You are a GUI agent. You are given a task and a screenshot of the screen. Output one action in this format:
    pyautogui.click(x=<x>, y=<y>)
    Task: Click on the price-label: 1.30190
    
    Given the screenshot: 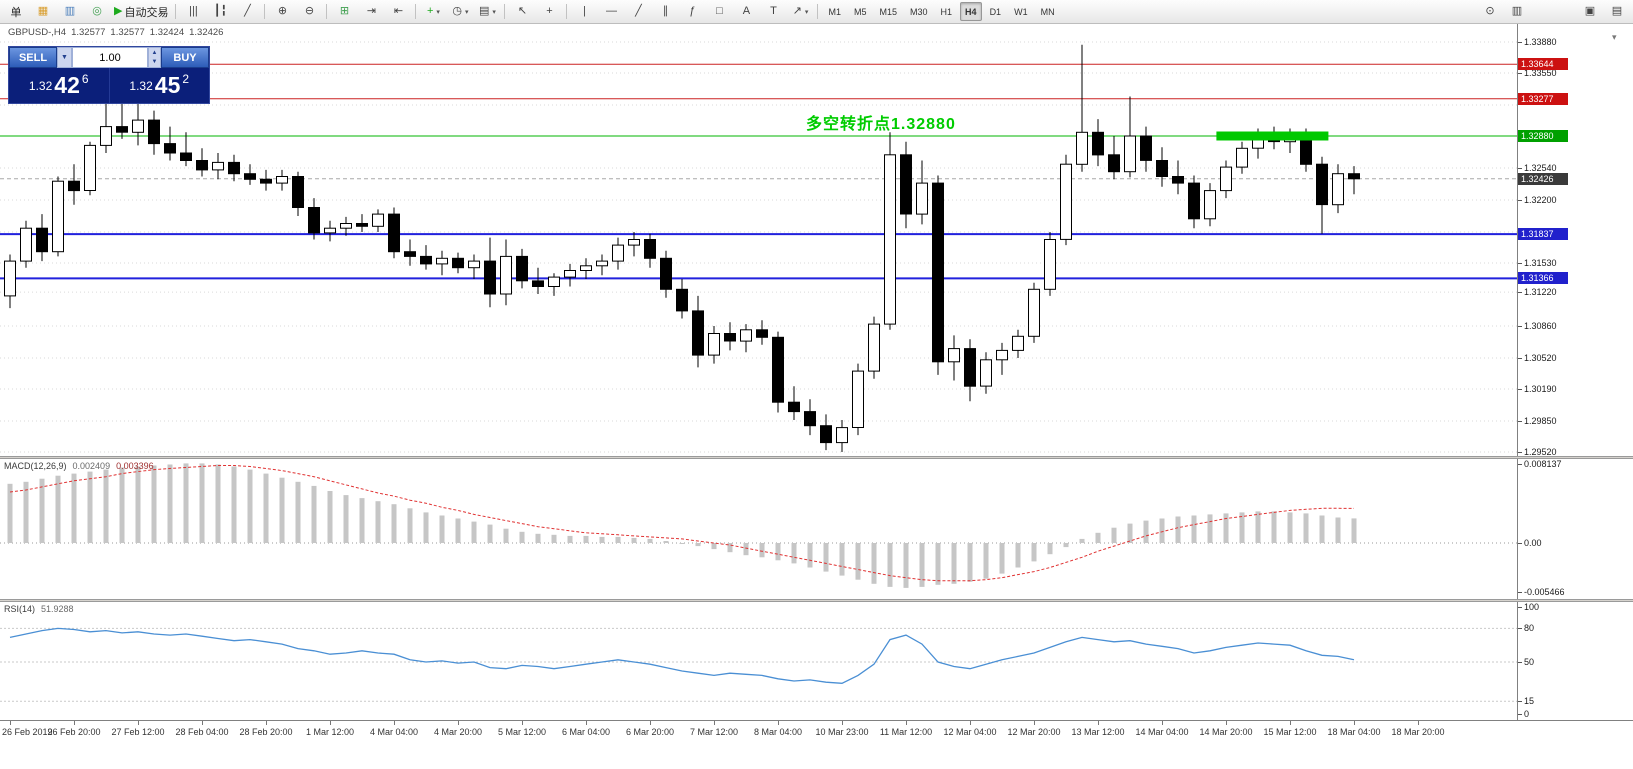 What is the action you would take?
    pyautogui.click(x=1540, y=389)
    